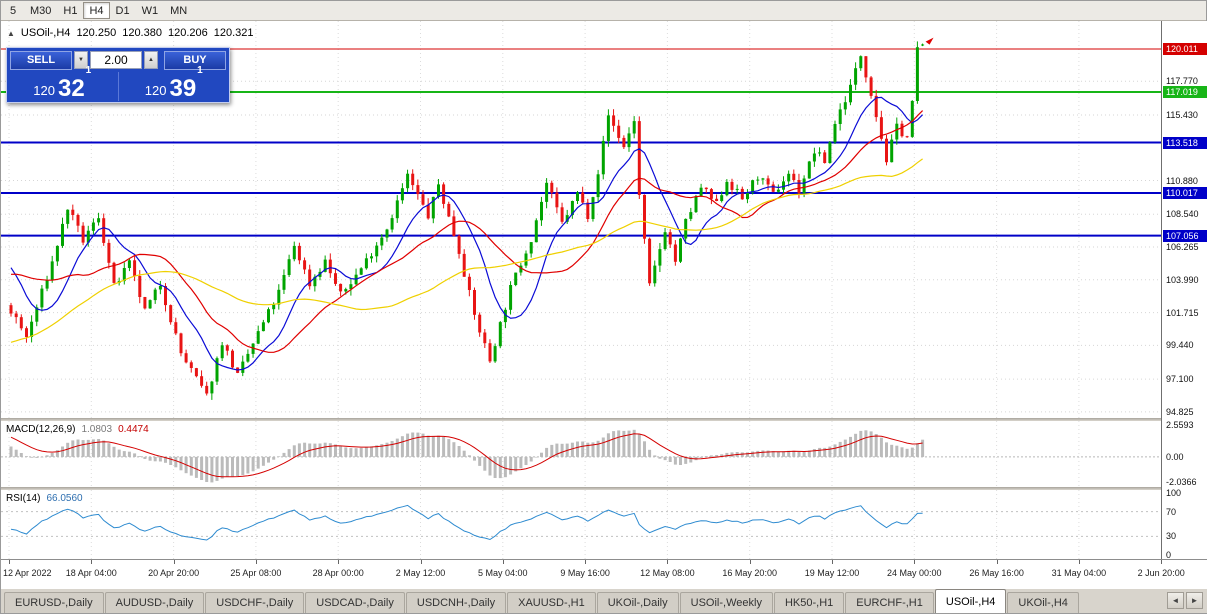  Describe the element at coordinates (70, 10) in the screenshot. I see `timeframe-h1-button: H1` at that location.